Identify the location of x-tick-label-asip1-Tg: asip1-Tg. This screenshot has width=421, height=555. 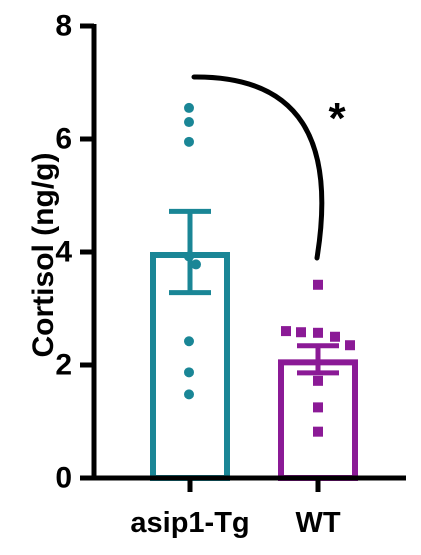
(189, 523).